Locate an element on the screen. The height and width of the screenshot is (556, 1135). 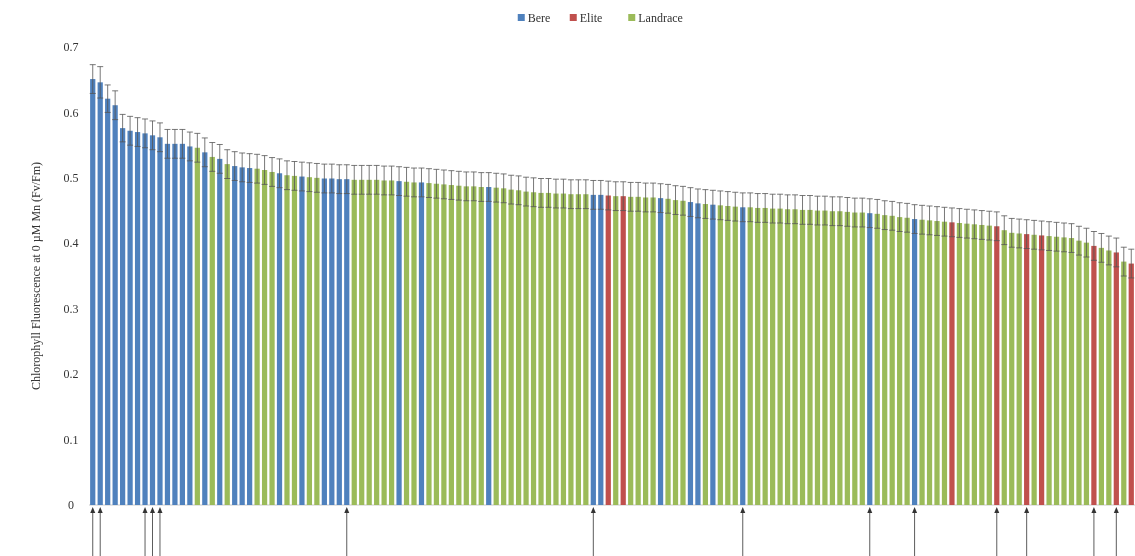
legend-label: Elite is located at coordinates (591, 18).